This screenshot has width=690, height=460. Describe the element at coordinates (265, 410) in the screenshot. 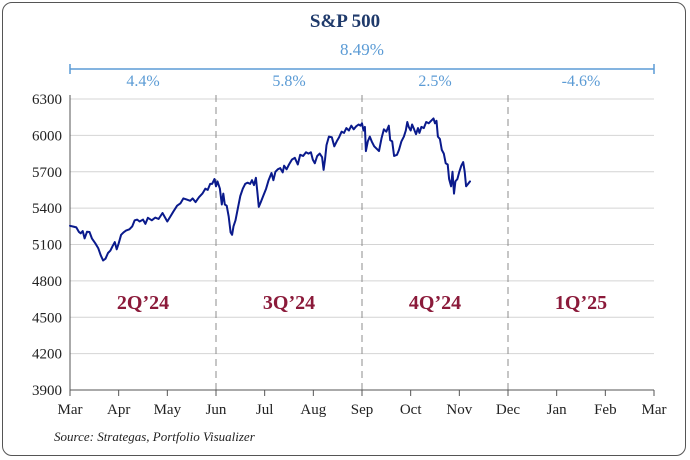

I see `x-tick-label: Jul` at that location.